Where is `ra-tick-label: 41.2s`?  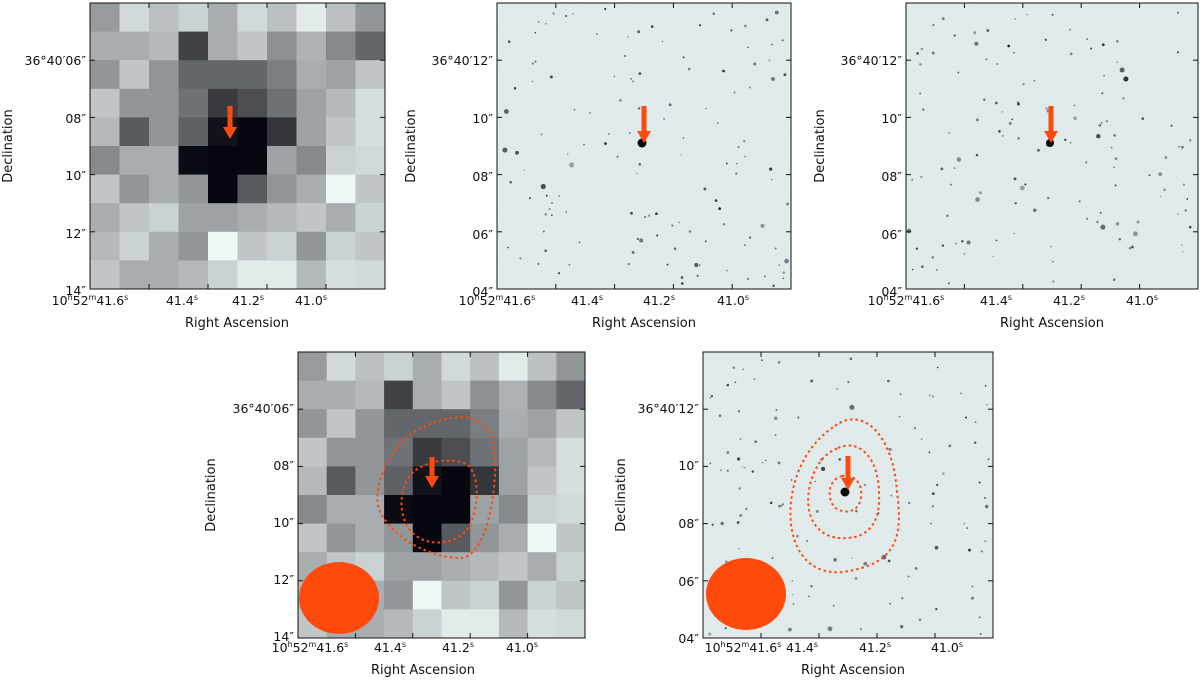 ra-tick-label: 41.2s is located at coordinates (1069, 300).